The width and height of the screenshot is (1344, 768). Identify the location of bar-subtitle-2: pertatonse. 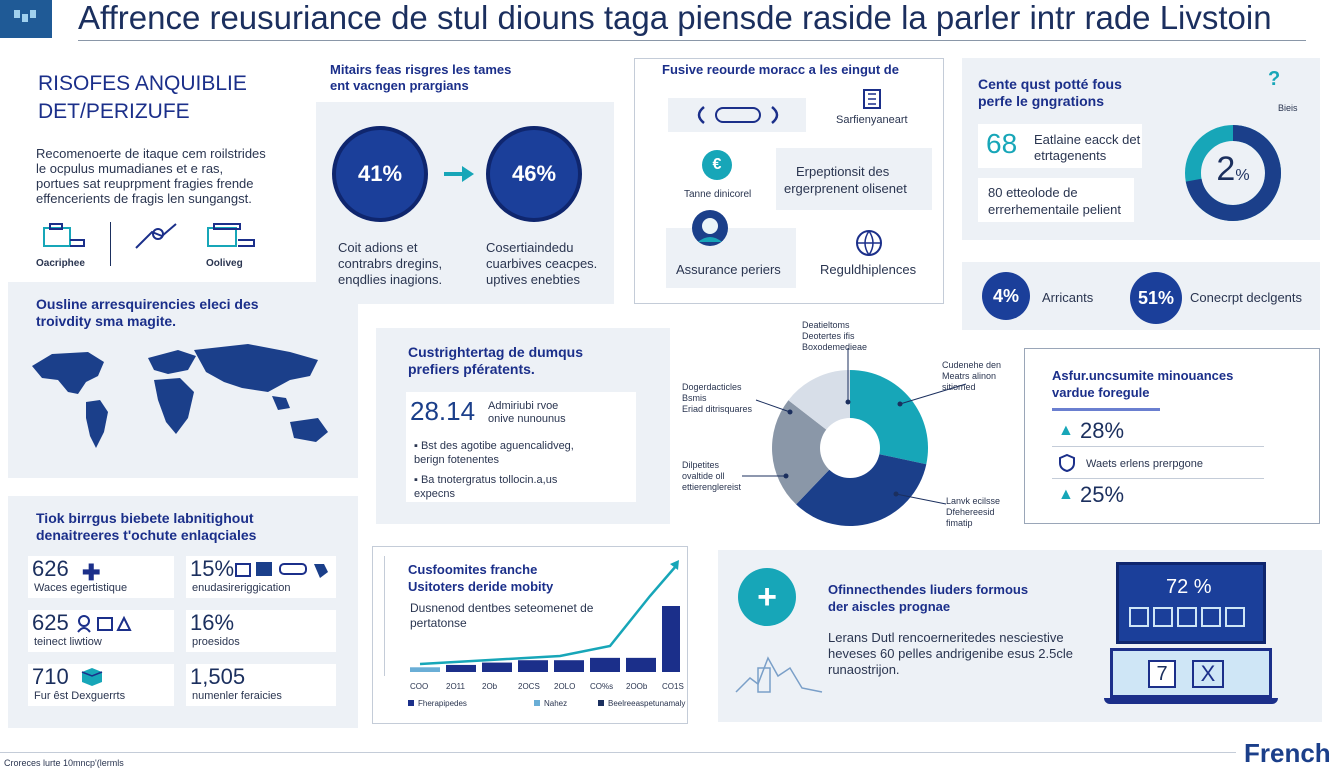
(438, 623).